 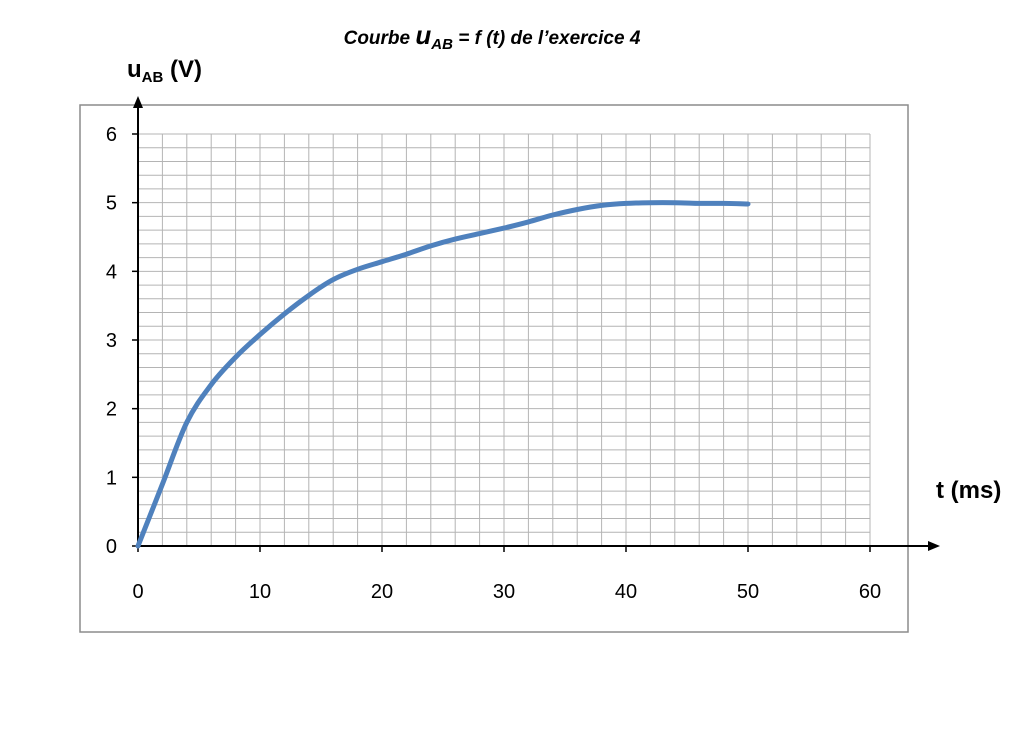 What do you see at coordinates (626, 592) in the screenshot?
I see `x-tick-label: 40` at bounding box center [626, 592].